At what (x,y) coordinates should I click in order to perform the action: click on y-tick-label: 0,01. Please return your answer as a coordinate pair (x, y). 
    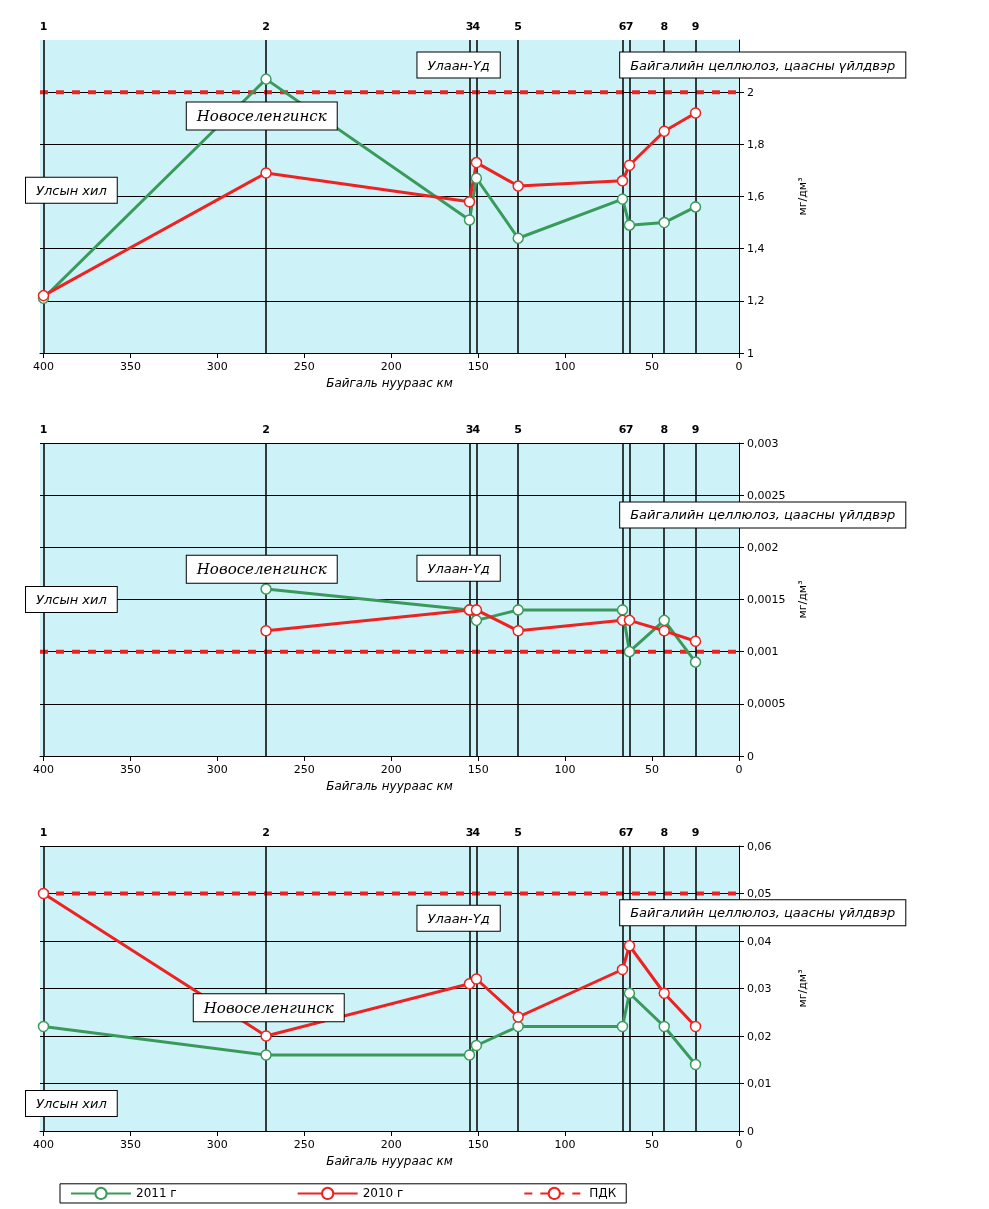
    Looking at the image, I should click on (759, 1083).